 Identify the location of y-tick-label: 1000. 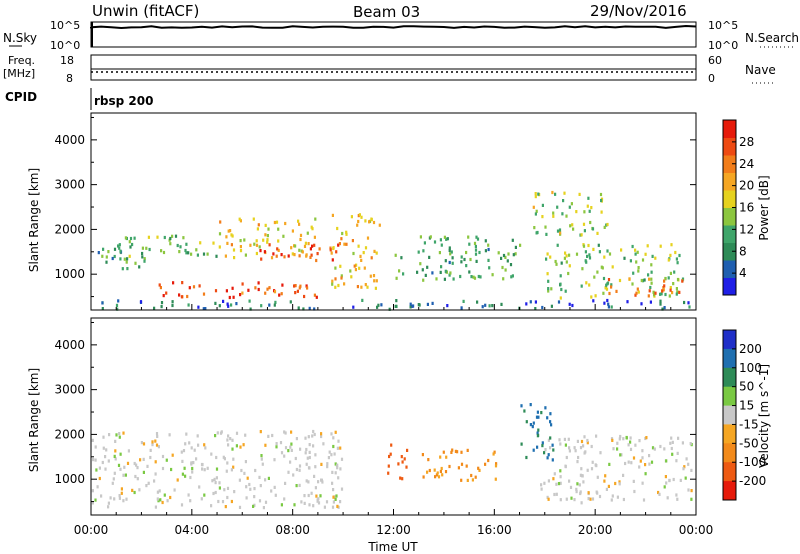
(69, 479).